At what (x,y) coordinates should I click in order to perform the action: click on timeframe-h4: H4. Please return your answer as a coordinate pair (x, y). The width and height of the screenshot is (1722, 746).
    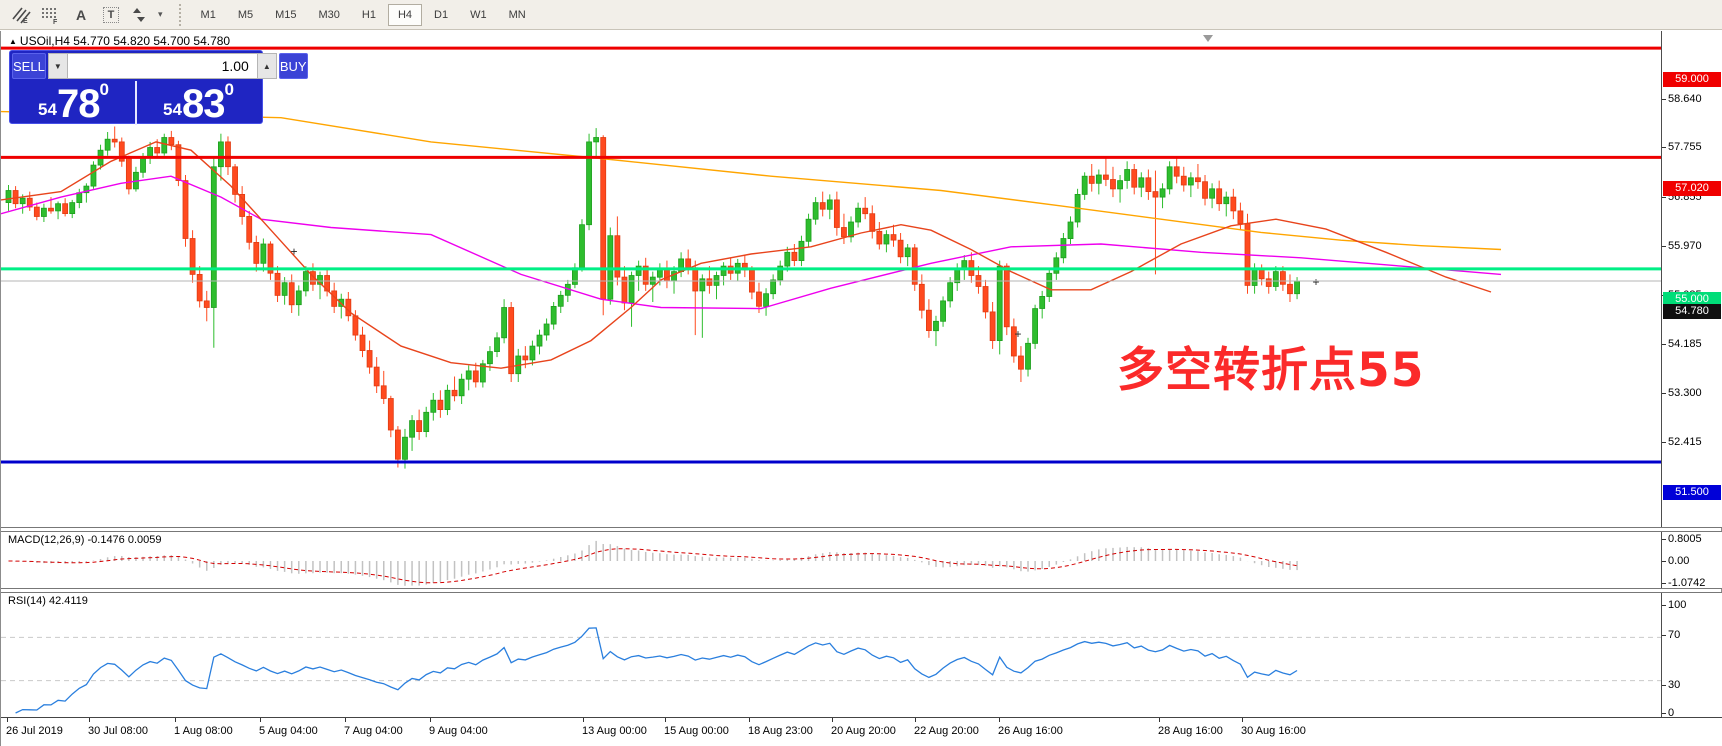
    Looking at the image, I should click on (405, 14).